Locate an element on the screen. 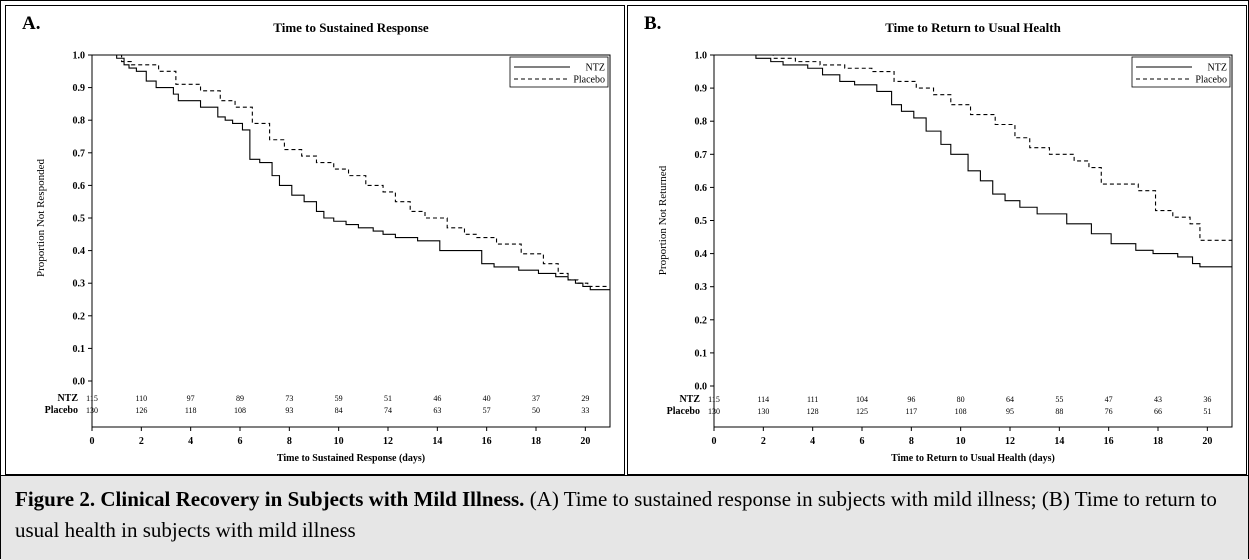 This screenshot has height=560, width=1249. a-x-tick-label: 2 is located at coordinates (141, 441).